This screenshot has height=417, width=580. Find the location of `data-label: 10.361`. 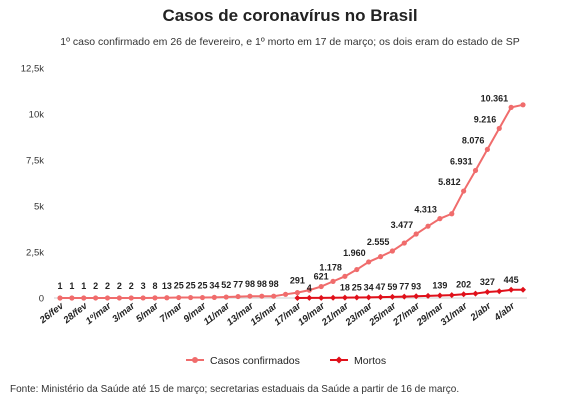

data-label: 10.361 is located at coordinates (495, 98).